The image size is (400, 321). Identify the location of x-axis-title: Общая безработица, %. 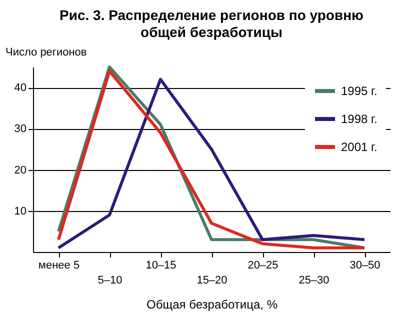
(212, 305).